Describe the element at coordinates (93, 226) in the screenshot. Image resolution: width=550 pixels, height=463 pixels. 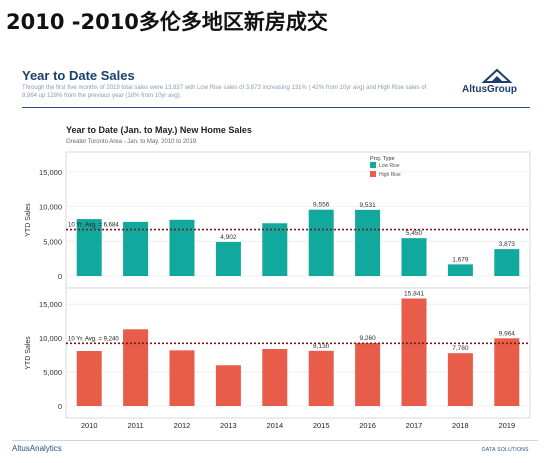
I see `average-label: 10 Yr. Avg. = 6,684` at that location.